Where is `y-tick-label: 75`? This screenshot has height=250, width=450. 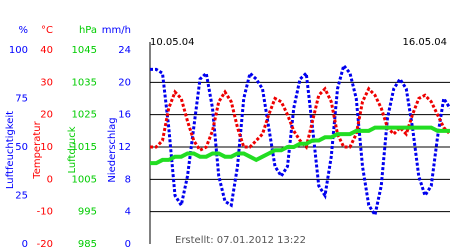 y-tick-label: 75 is located at coordinates (21, 99).